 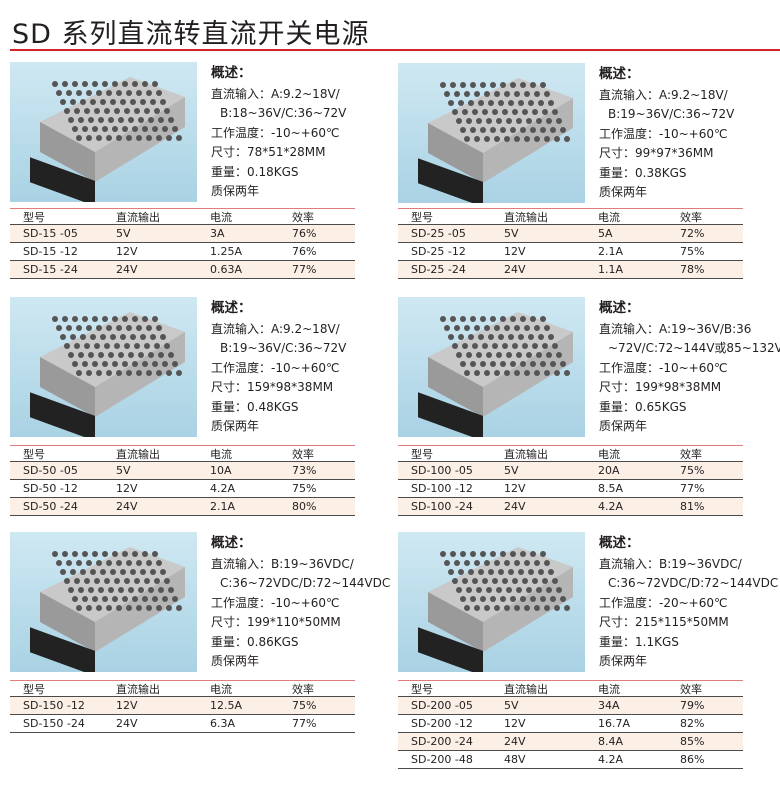 I want to click on spec-line: C:36~72VDC/D:72~144VDC, so click(x=693, y=583).